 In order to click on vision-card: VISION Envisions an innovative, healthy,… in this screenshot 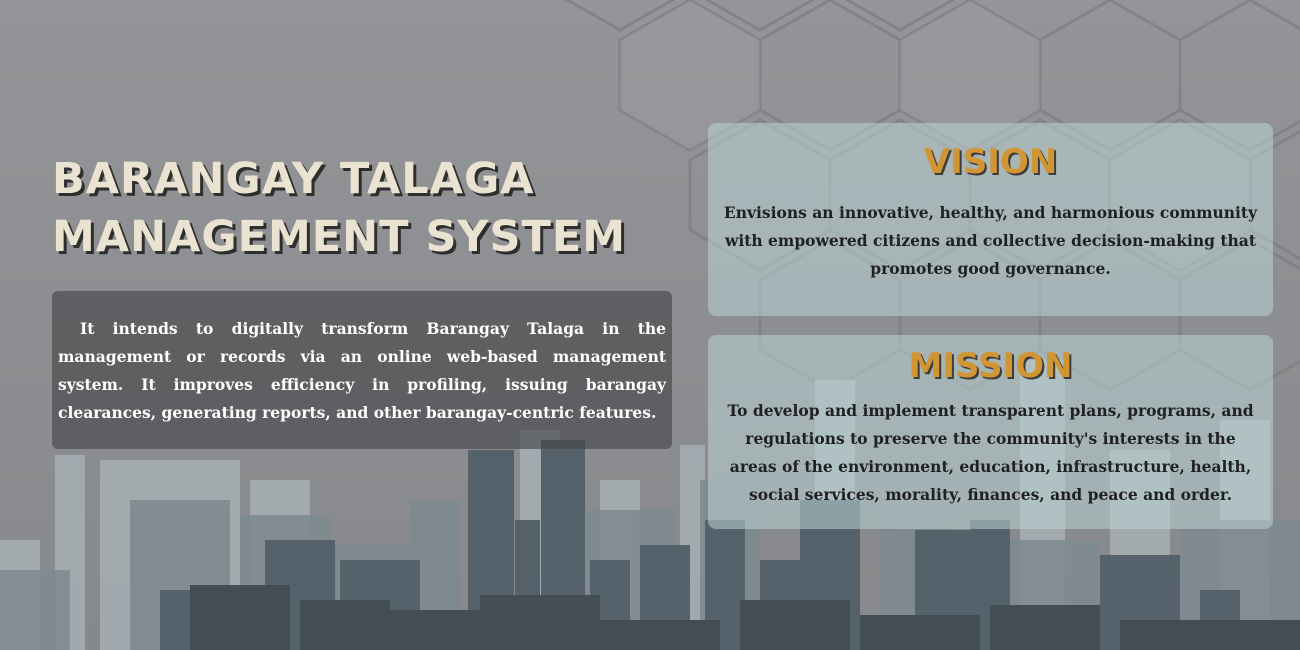, I will do `click(990, 219)`.